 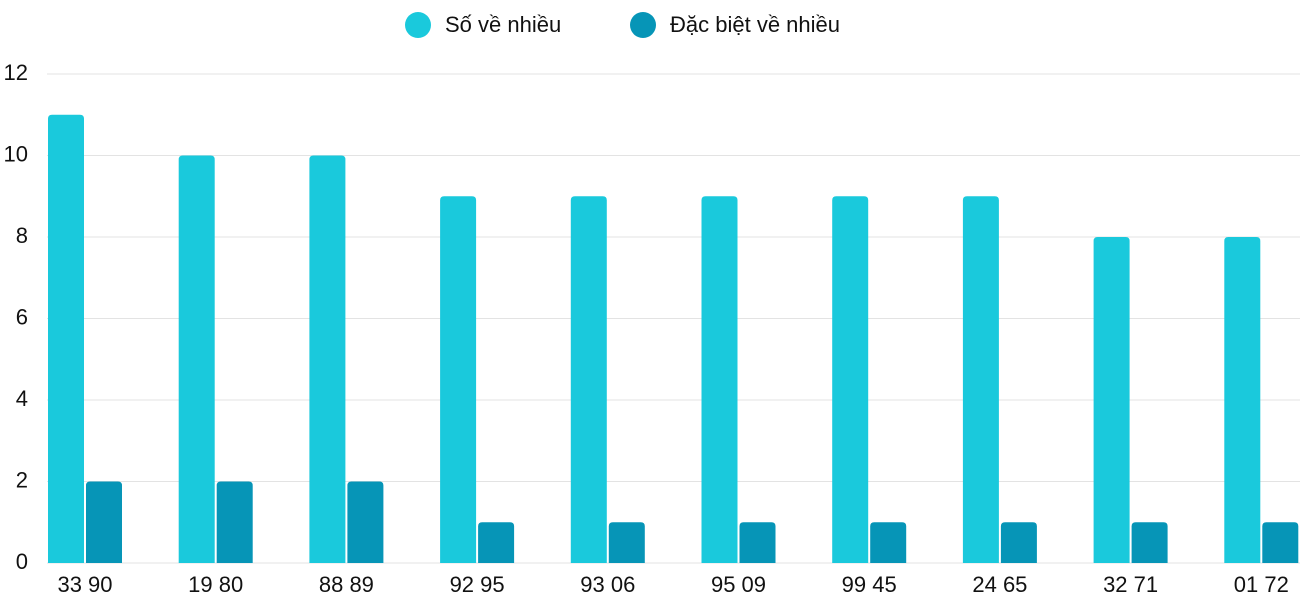 What do you see at coordinates (503, 24) in the screenshot?
I see `legend-label: Số về nhiều` at bounding box center [503, 24].